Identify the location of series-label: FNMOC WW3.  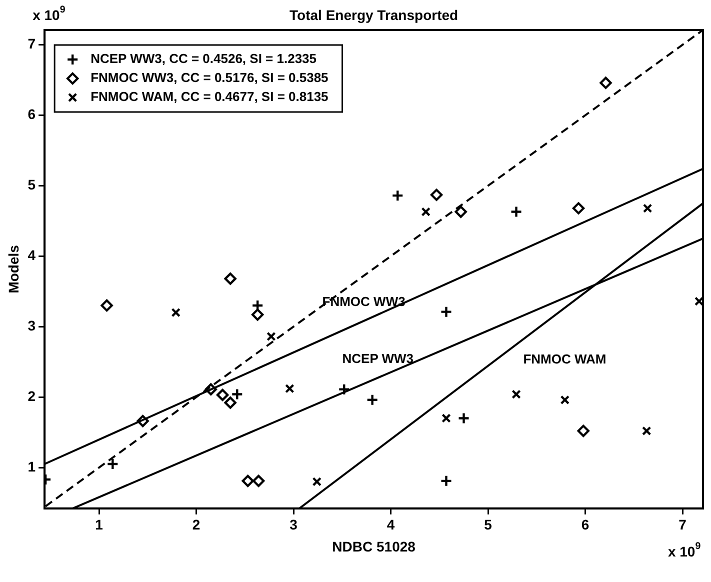
(364, 301).